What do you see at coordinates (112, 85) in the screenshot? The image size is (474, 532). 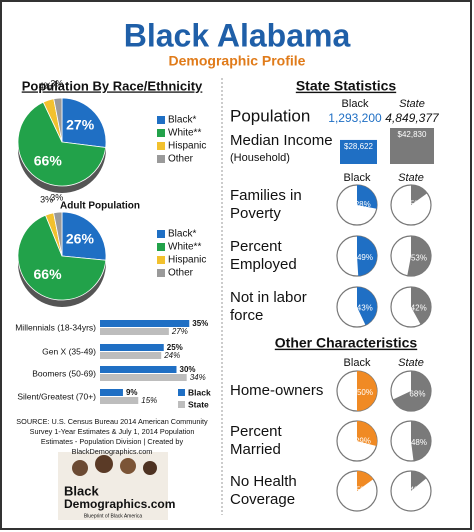 I see `section-title: Population By Race/Ethnicity` at bounding box center [112, 85].